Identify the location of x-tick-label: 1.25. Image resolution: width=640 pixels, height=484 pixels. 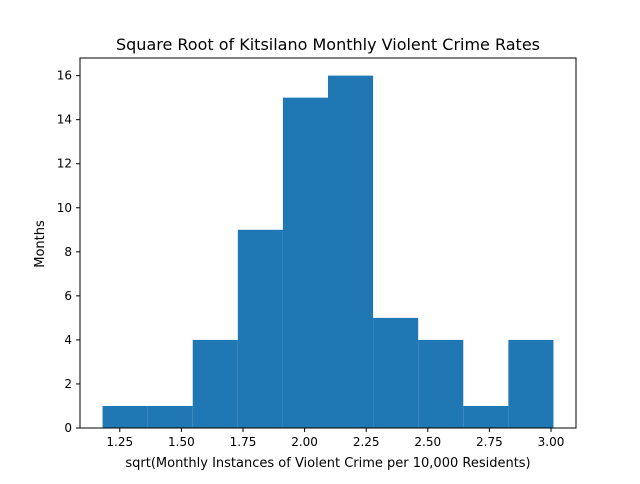
(119, 442).